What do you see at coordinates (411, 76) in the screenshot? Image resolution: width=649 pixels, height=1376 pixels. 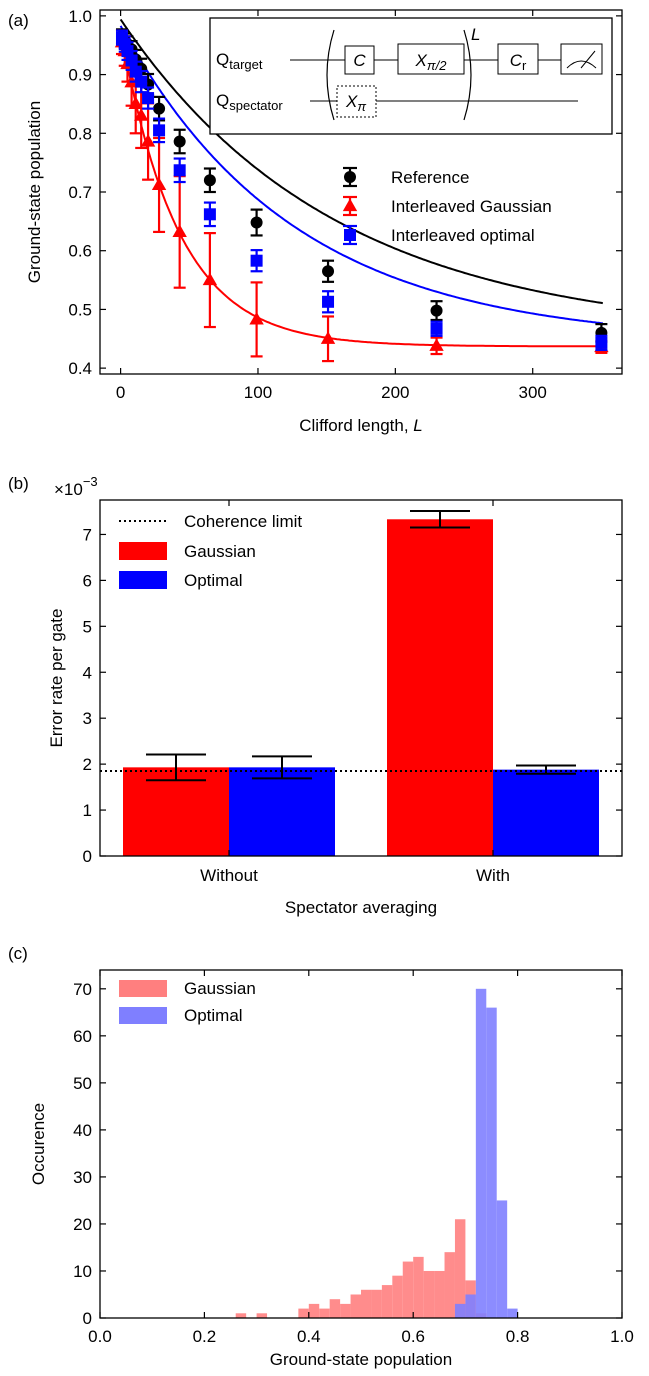 I see `circuit-frame` at bounding box center [411, 76].